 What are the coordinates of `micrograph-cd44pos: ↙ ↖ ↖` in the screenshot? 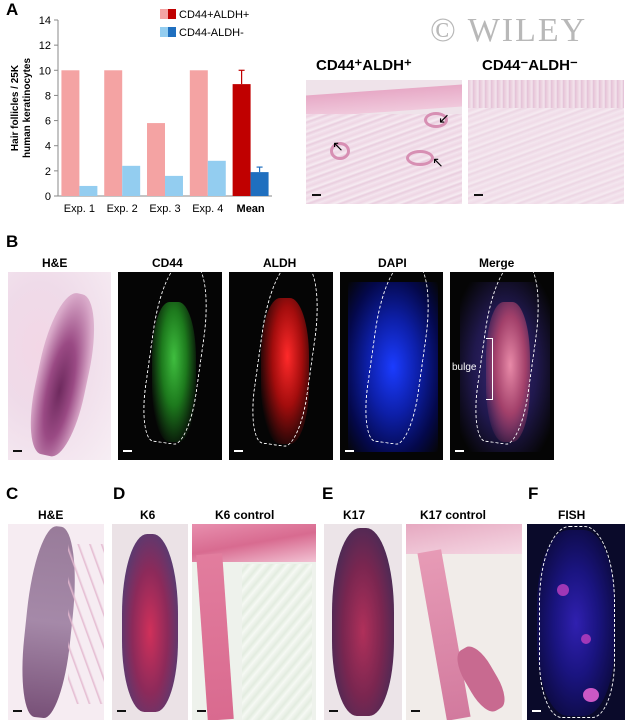 It's located at (384, 142).